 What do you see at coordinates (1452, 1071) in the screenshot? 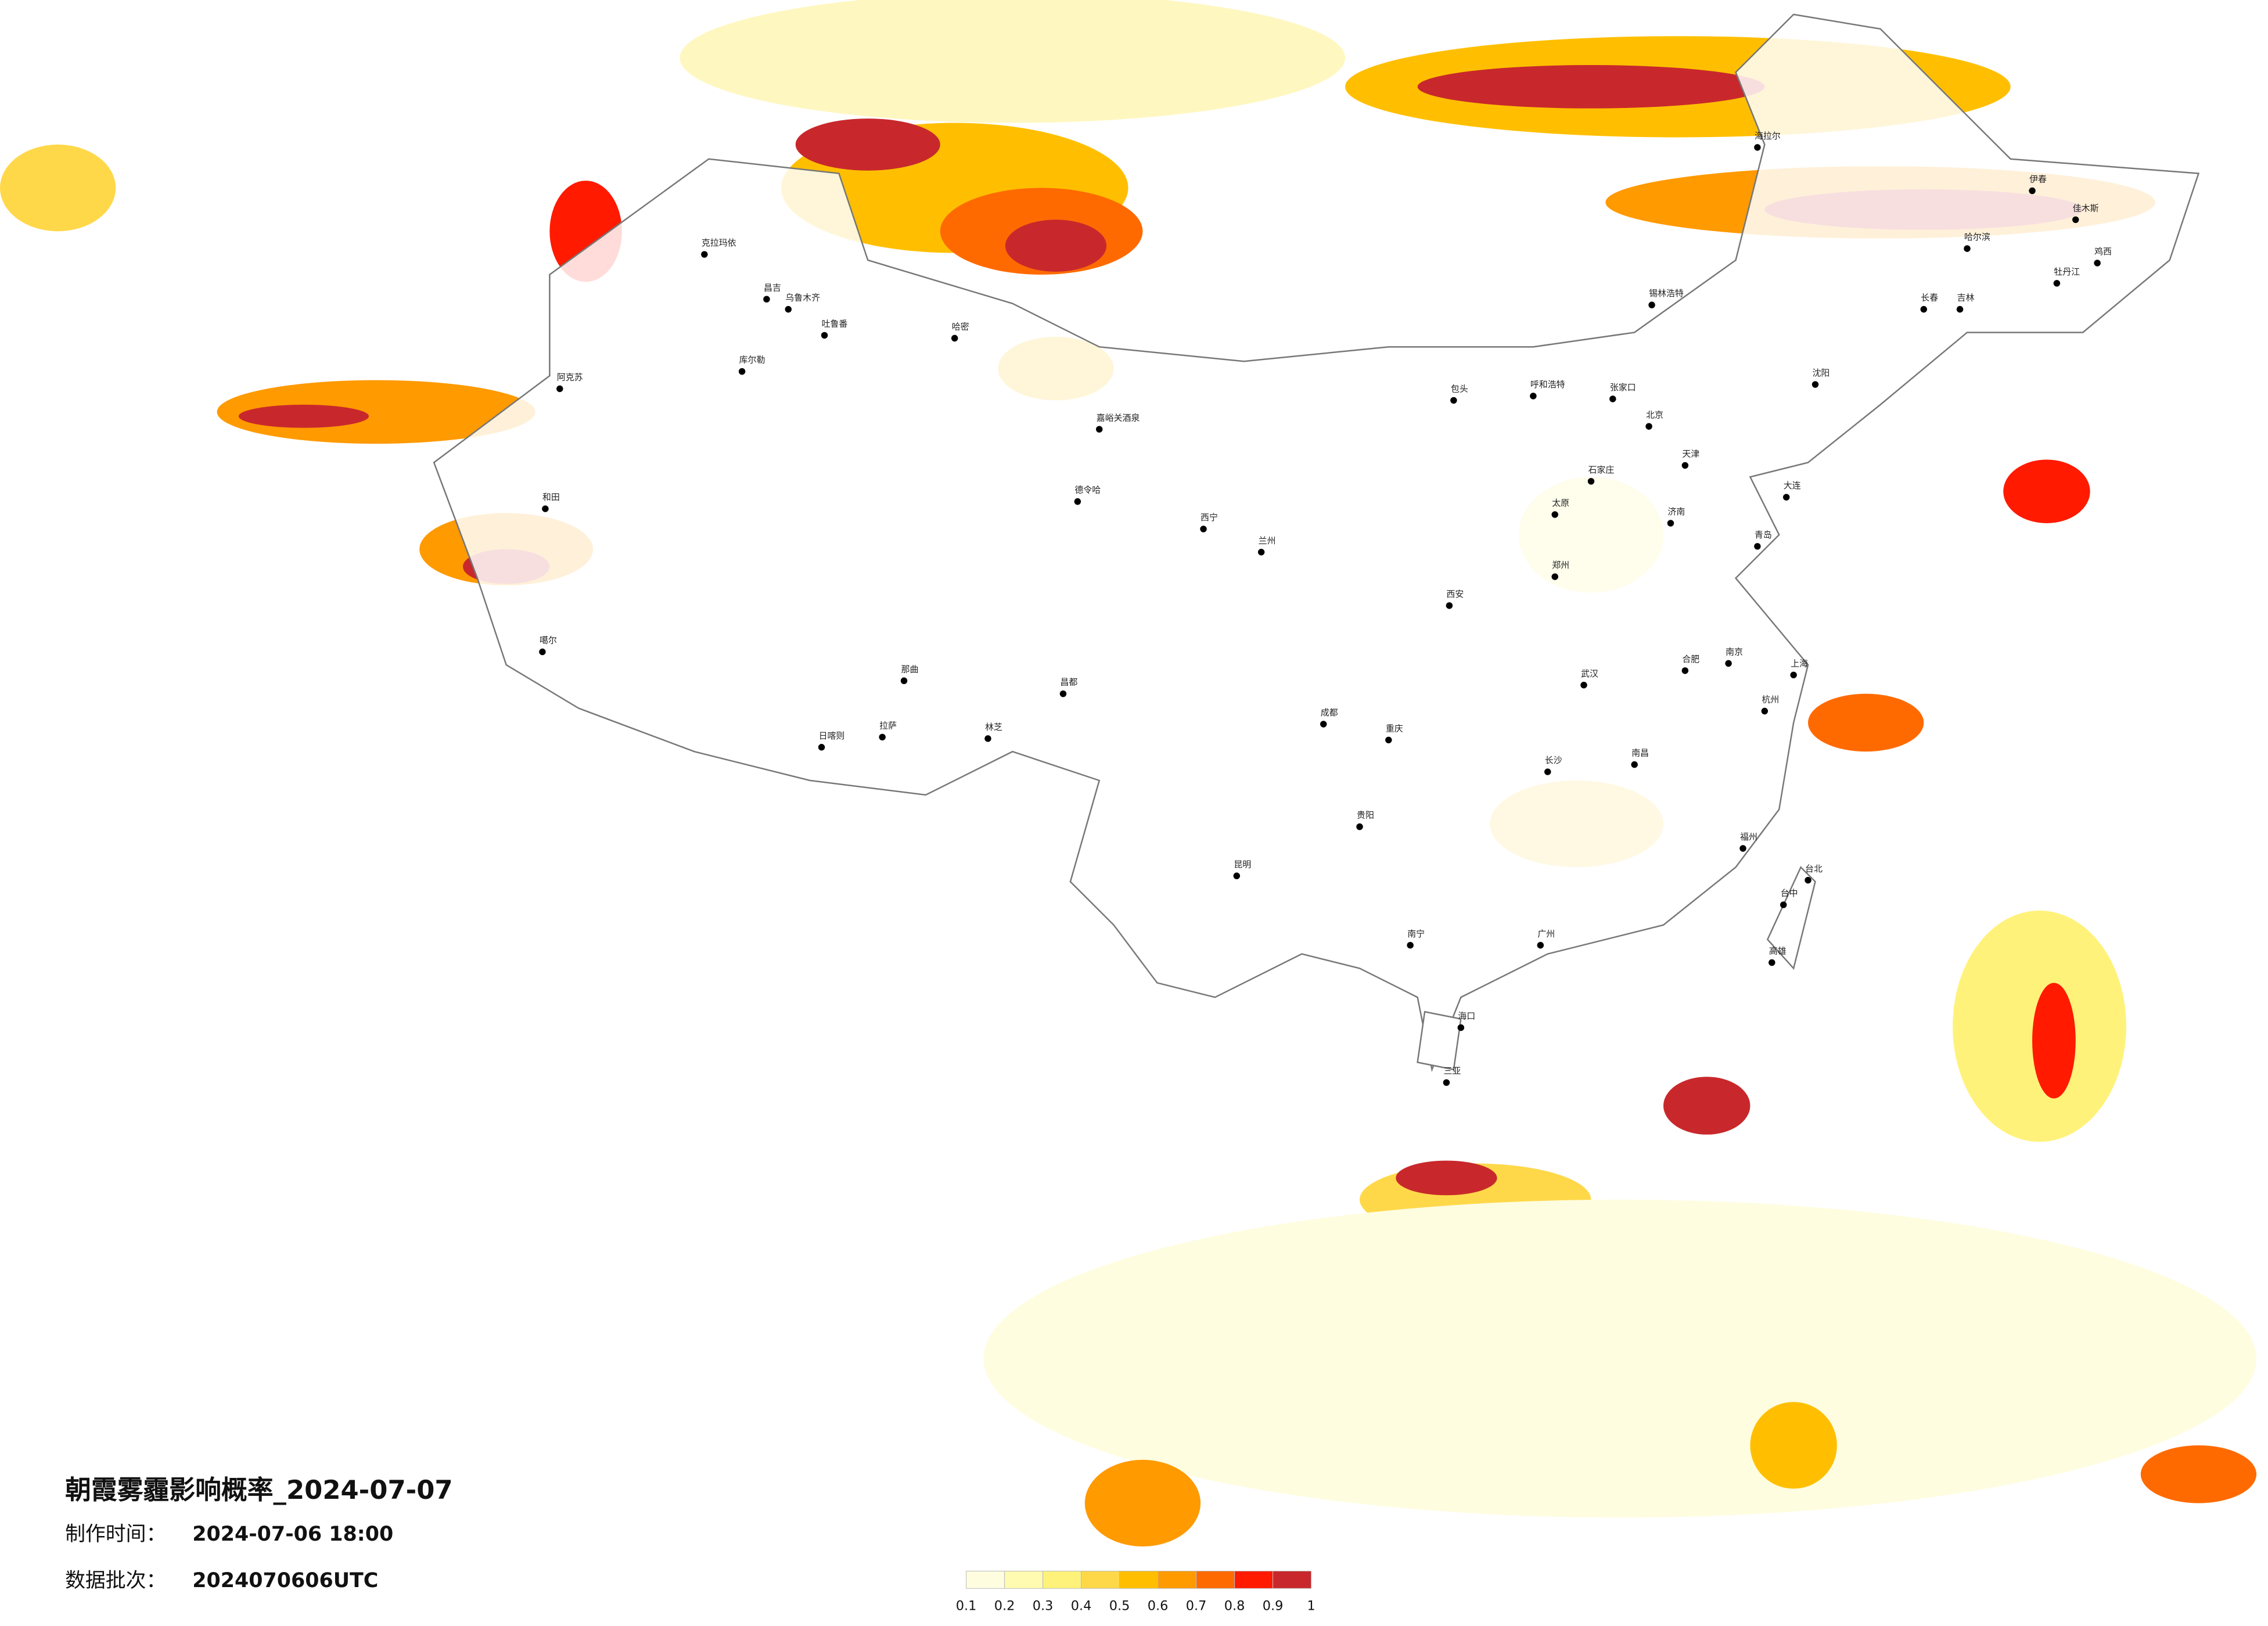
I see `city-label: 三亚` at bounding box center [1452, 1071].